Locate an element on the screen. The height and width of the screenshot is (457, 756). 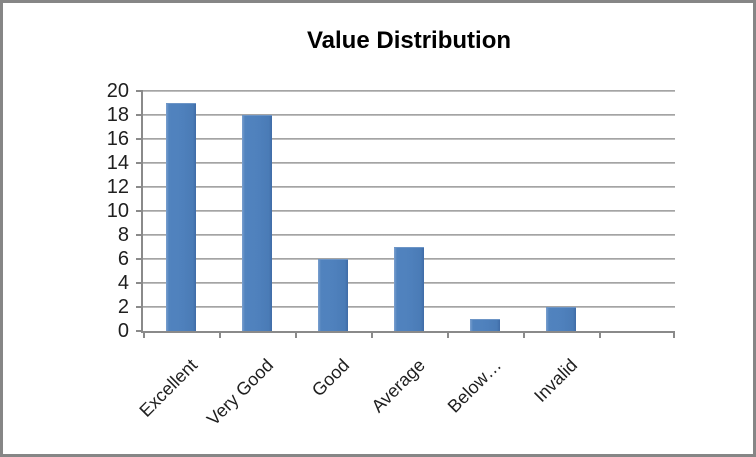
x-category-label: Very Good is located at coordinates (240, 392).